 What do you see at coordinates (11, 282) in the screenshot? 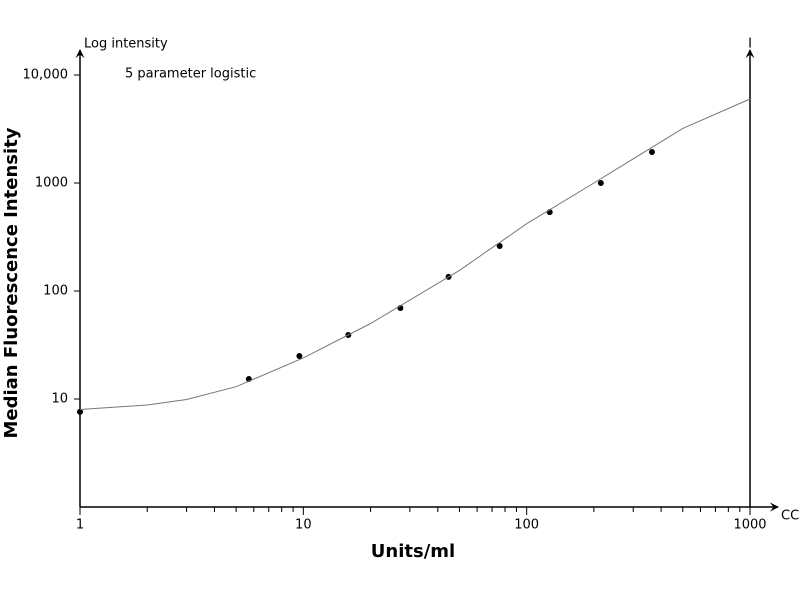
I see `y-label: Median Fluorescence Intensity` at bounding box center [11, 282].